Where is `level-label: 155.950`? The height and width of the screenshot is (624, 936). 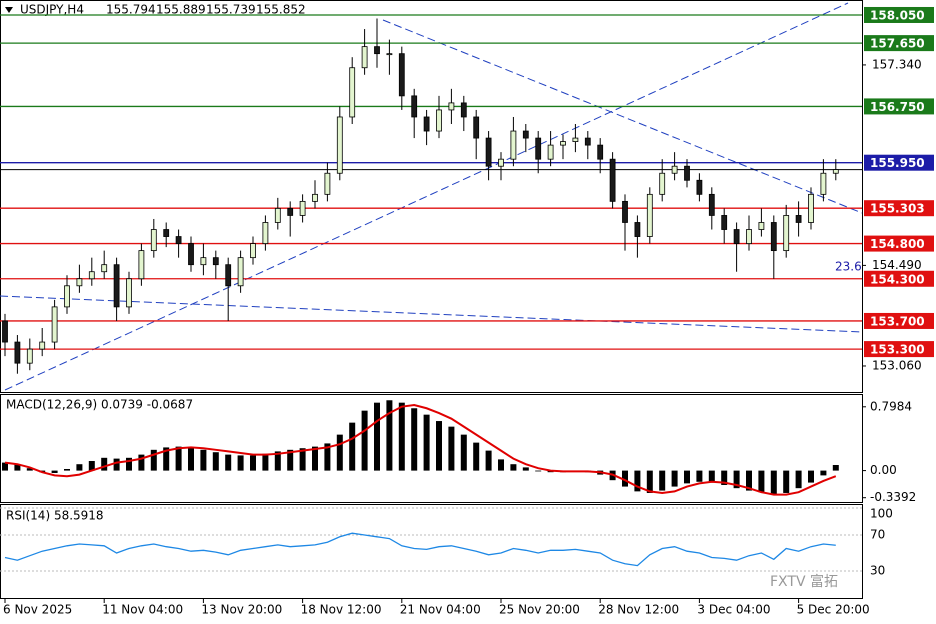 level-label: 155.950 is located at coordinates (897, 163).